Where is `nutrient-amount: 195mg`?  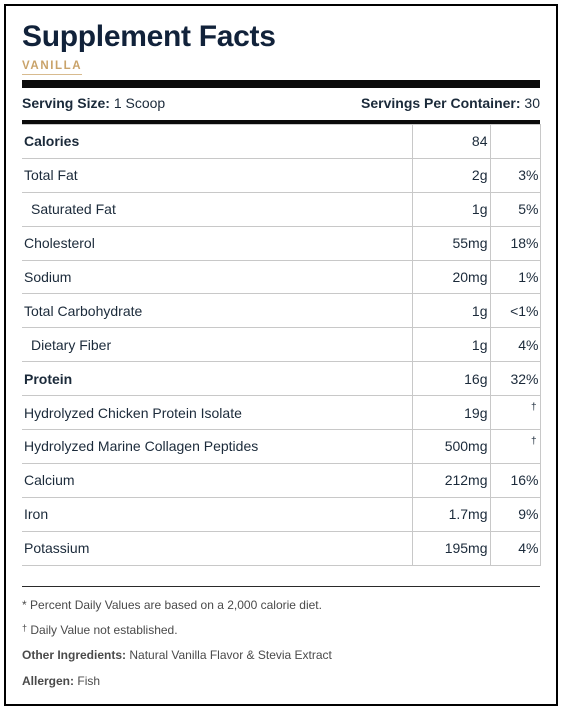
nutrient-amount: 195mg is located at coordinates (450, 548).